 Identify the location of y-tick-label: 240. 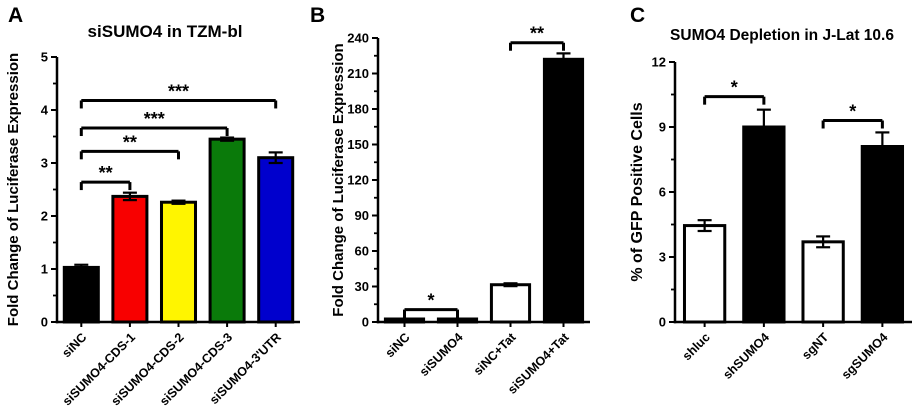
(358, 38).